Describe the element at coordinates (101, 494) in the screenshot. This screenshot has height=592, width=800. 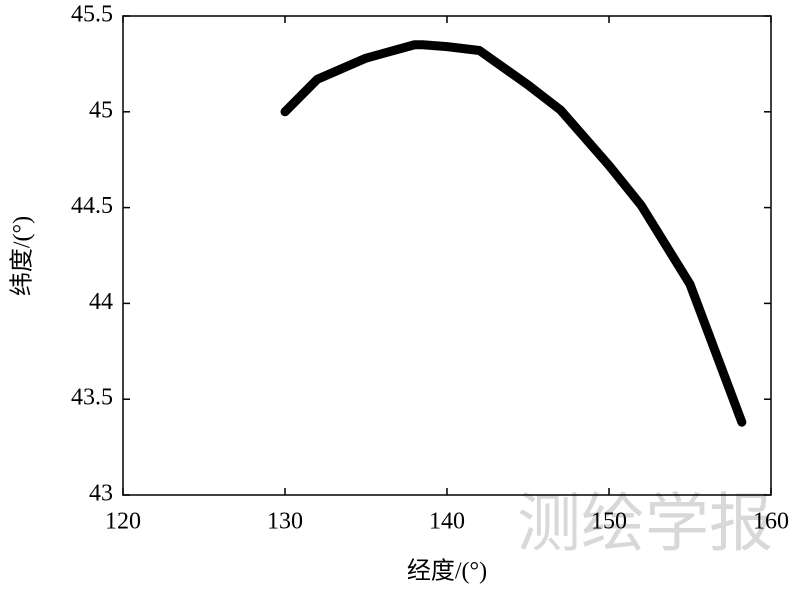
I see `y-tick-label: 43` at that location.